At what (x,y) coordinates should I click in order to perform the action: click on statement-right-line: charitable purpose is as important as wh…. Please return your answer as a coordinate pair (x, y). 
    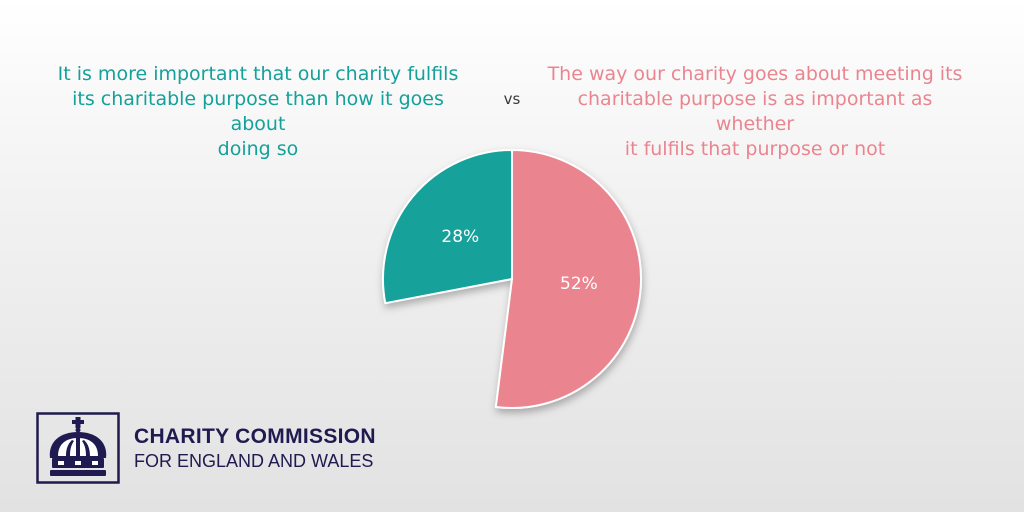
    Looking at the image, I should click on (755, 111).